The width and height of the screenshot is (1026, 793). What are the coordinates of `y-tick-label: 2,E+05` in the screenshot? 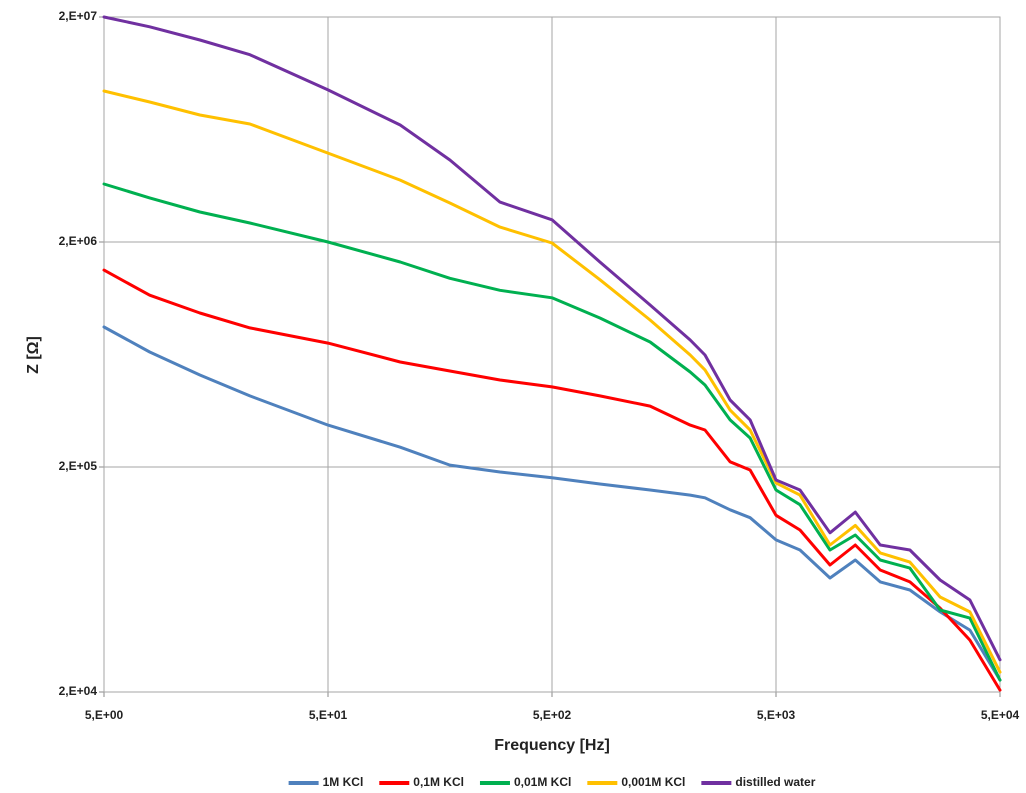 It's located at (78, 466).